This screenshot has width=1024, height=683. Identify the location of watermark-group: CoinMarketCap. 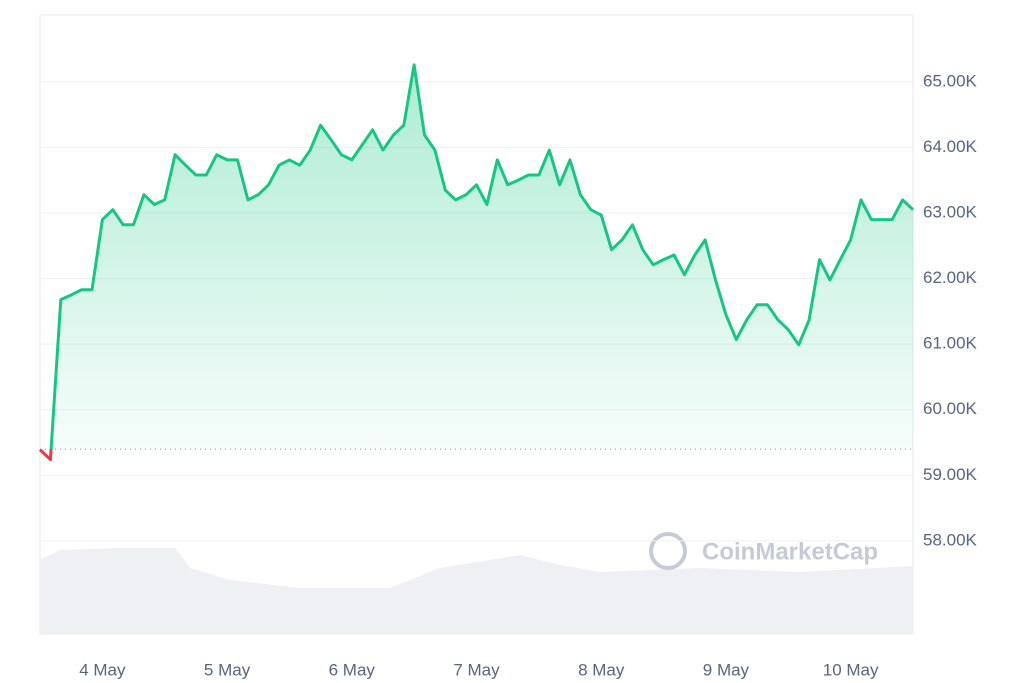
(763, 551).